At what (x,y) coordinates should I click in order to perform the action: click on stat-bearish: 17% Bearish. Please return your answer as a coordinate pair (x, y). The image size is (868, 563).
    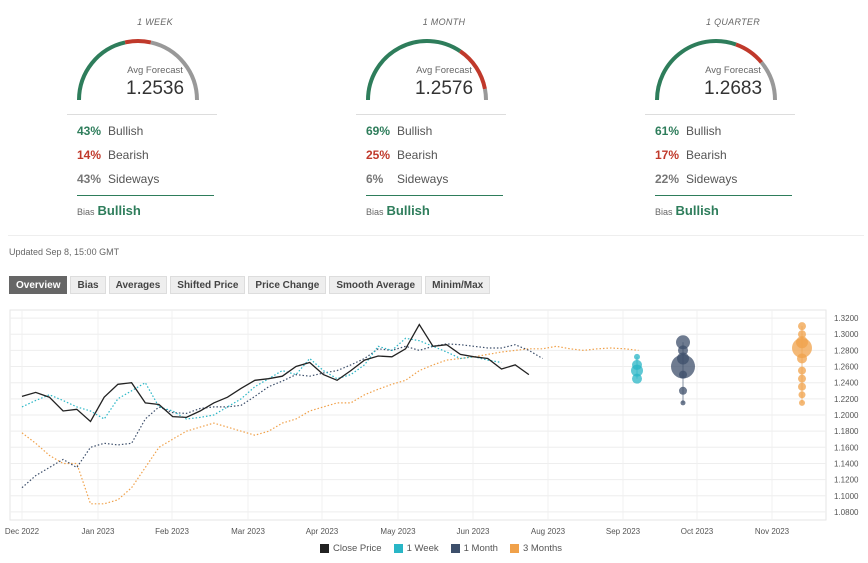
    Looking at the image, I should click on (691, 155).